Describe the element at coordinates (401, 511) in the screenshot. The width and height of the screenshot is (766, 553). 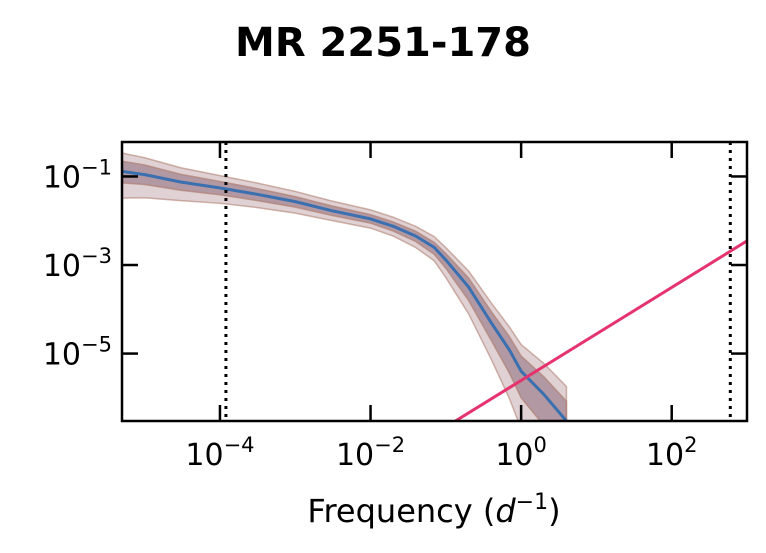
I see `x-axis-label-text: Frequency (` at that location.